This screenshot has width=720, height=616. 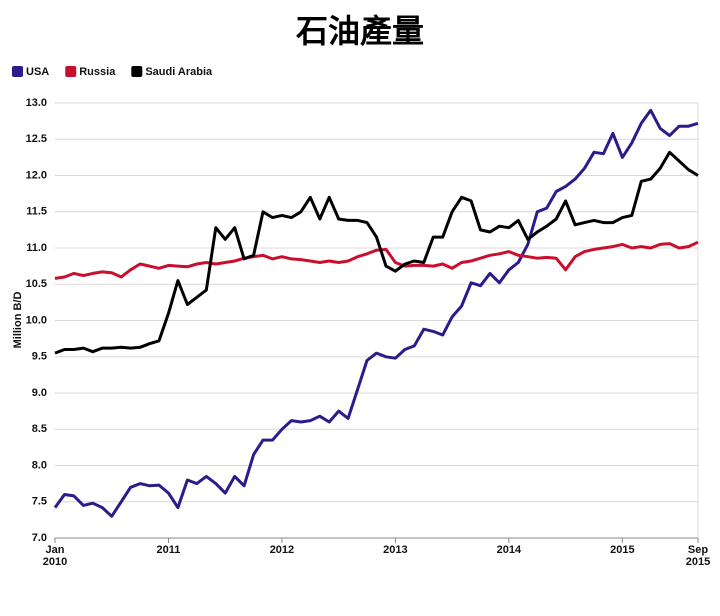 What do you see at coordinates (18, 320) in the screenshot?
I see `y-axis-label: Million B/D` at bounding box center [18, 320].